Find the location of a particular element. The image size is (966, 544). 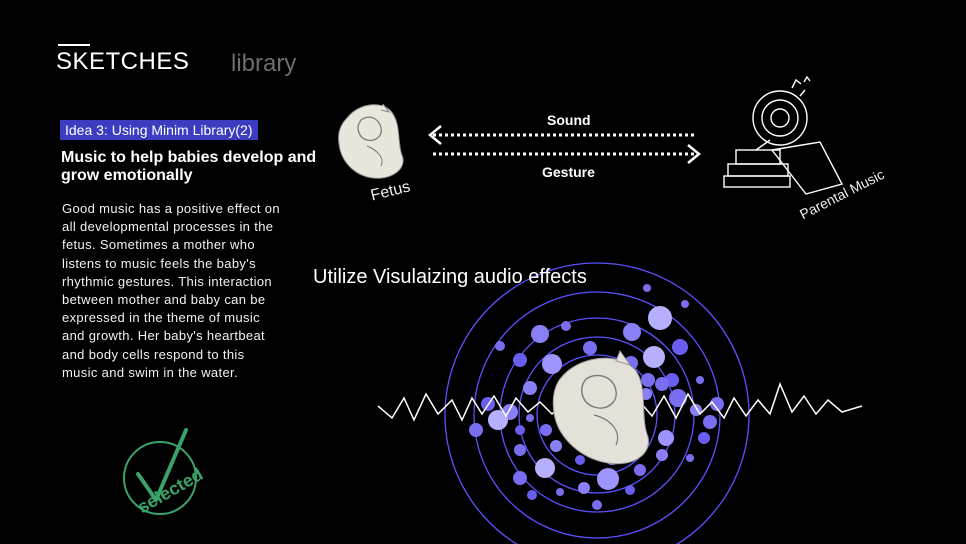

gesture-arrow is located at coordinates (567, 154).